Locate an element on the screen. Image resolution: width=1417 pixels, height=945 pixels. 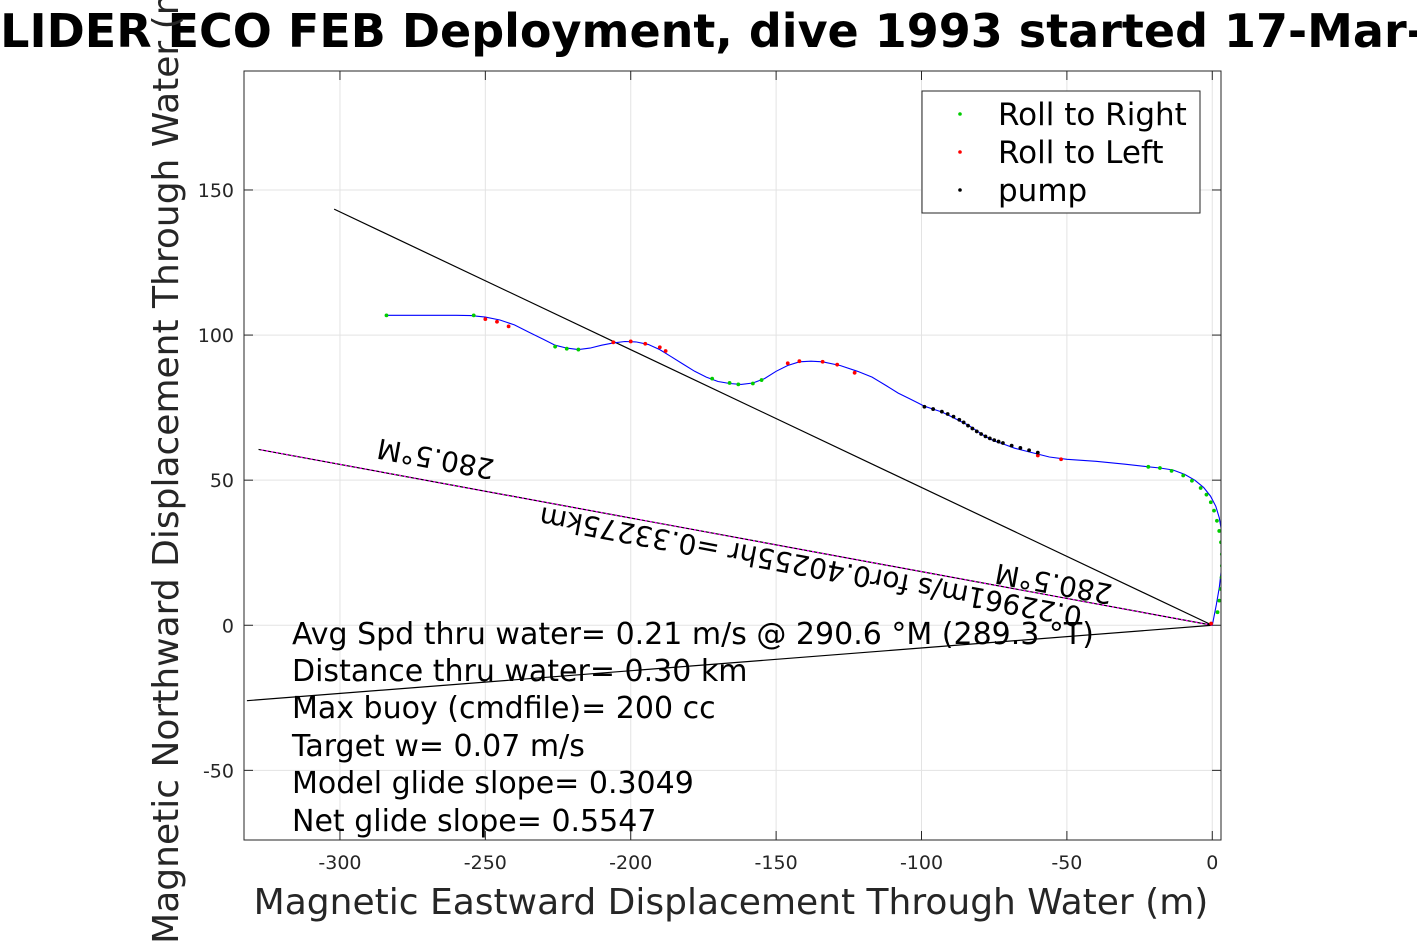
y-tick-label-3: 100 is located at coordinates (216, 336).